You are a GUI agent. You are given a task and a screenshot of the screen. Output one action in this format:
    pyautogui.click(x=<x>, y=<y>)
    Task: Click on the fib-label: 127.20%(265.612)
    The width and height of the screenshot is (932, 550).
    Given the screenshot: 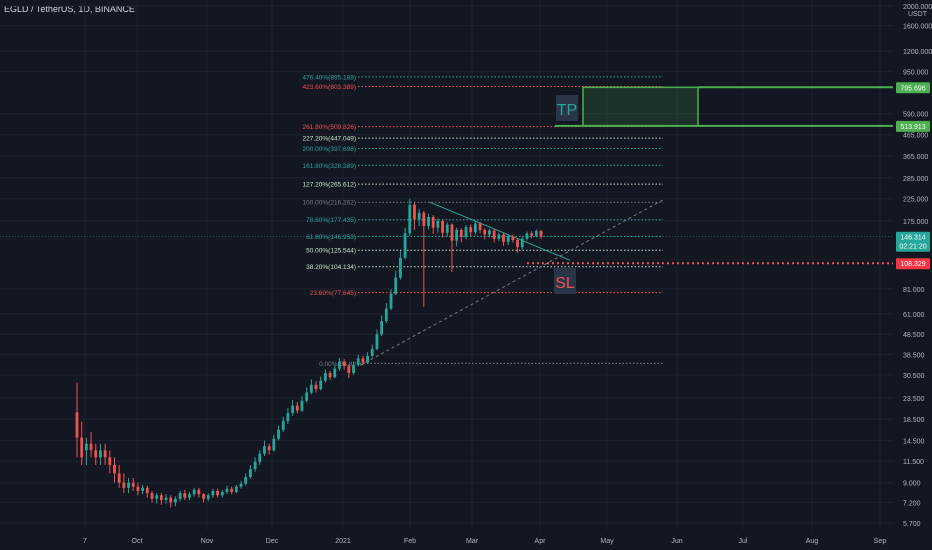 What is the action you would take?
    pyautogui.click(x=330, y=185)
    